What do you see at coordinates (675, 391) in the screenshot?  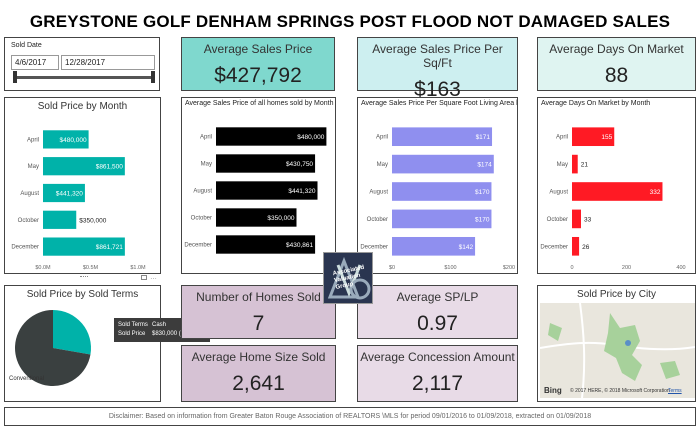 I see `map-terms-link: Terms` at bounding box center [675, 391].